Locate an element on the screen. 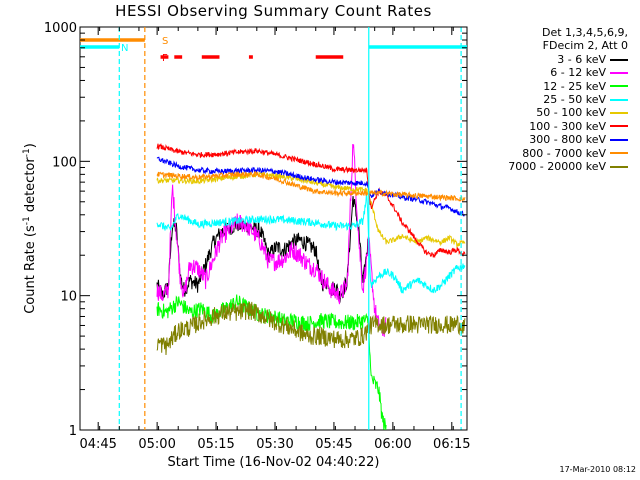 The width and height of the screenshot is (640, 480). legend-label: 25 - 50 keV is located at coordinates (574, 99).